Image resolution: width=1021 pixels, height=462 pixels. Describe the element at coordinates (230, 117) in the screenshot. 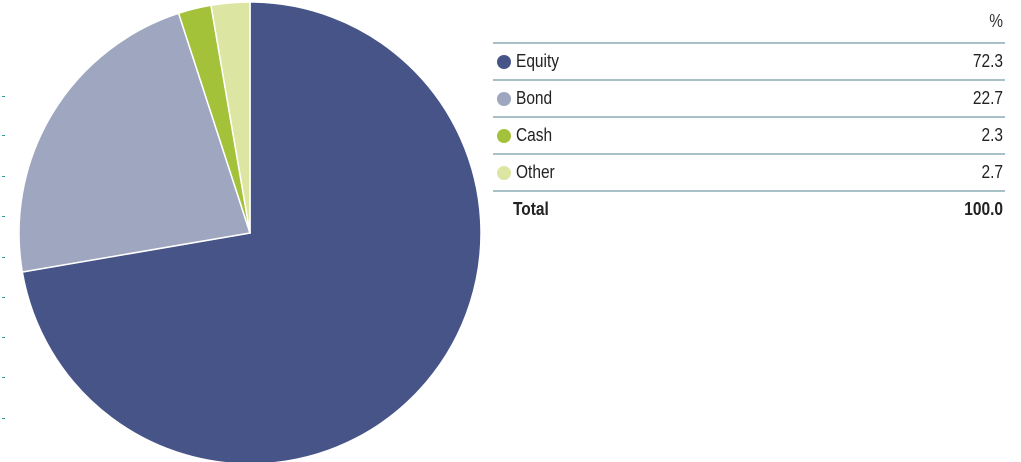

I see `pie-slice-other` at that location.